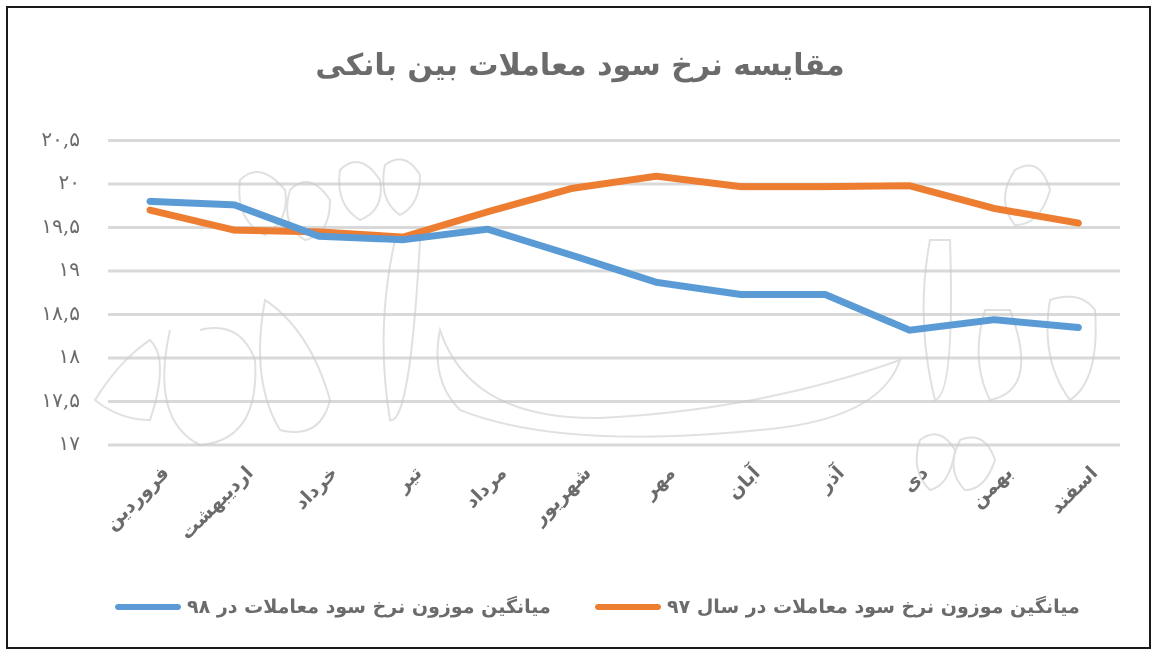 The height and width of the screenshot is (659, 1160). Describe the element at coordinates (60, 312) in the screenshot. I see `y-tick-label: ۱۸,۵` at that location.